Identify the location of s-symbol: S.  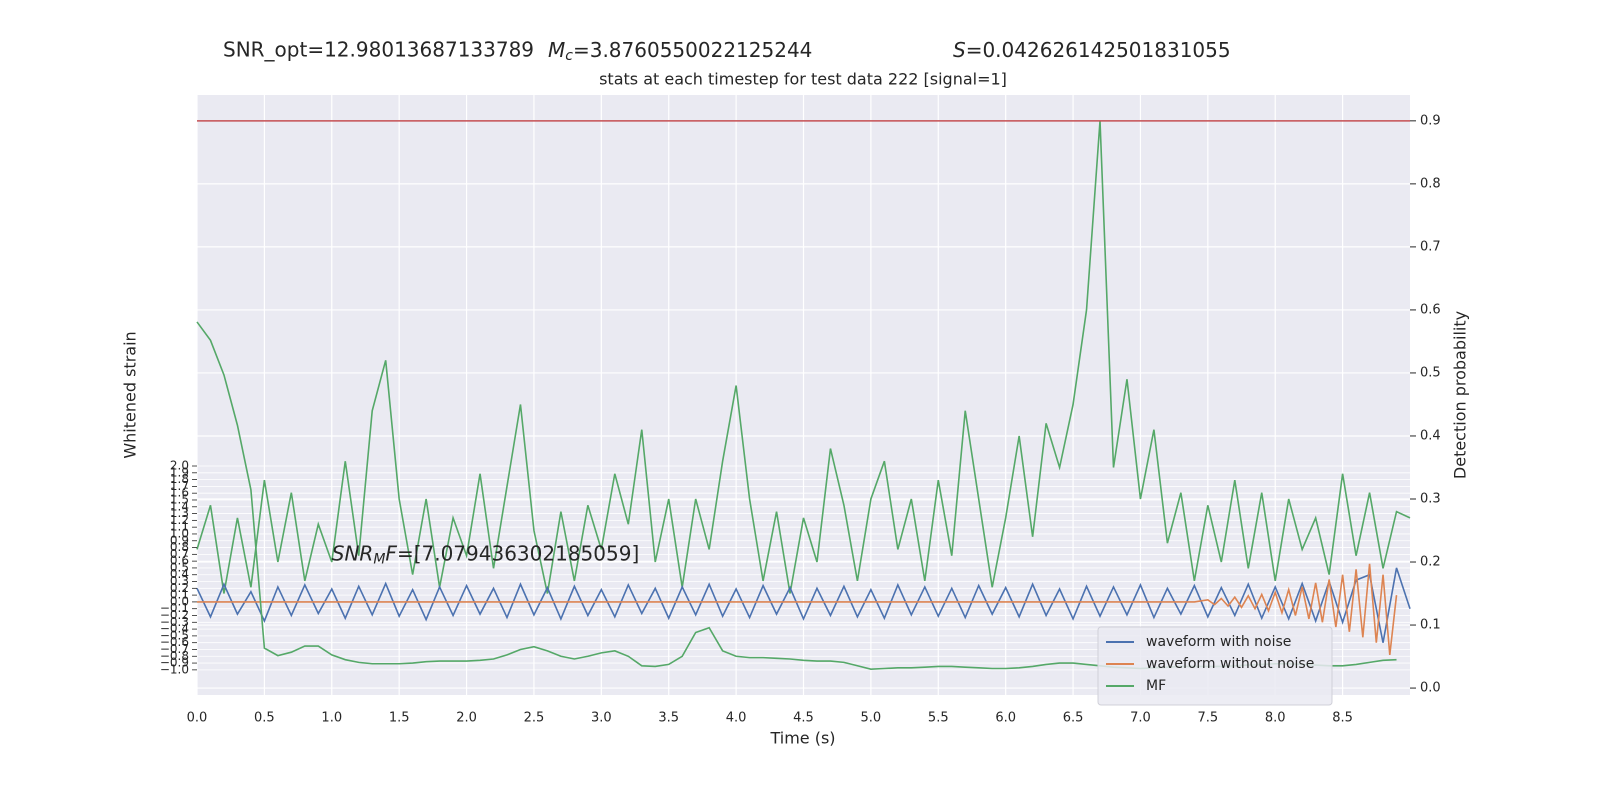
(959, 50).